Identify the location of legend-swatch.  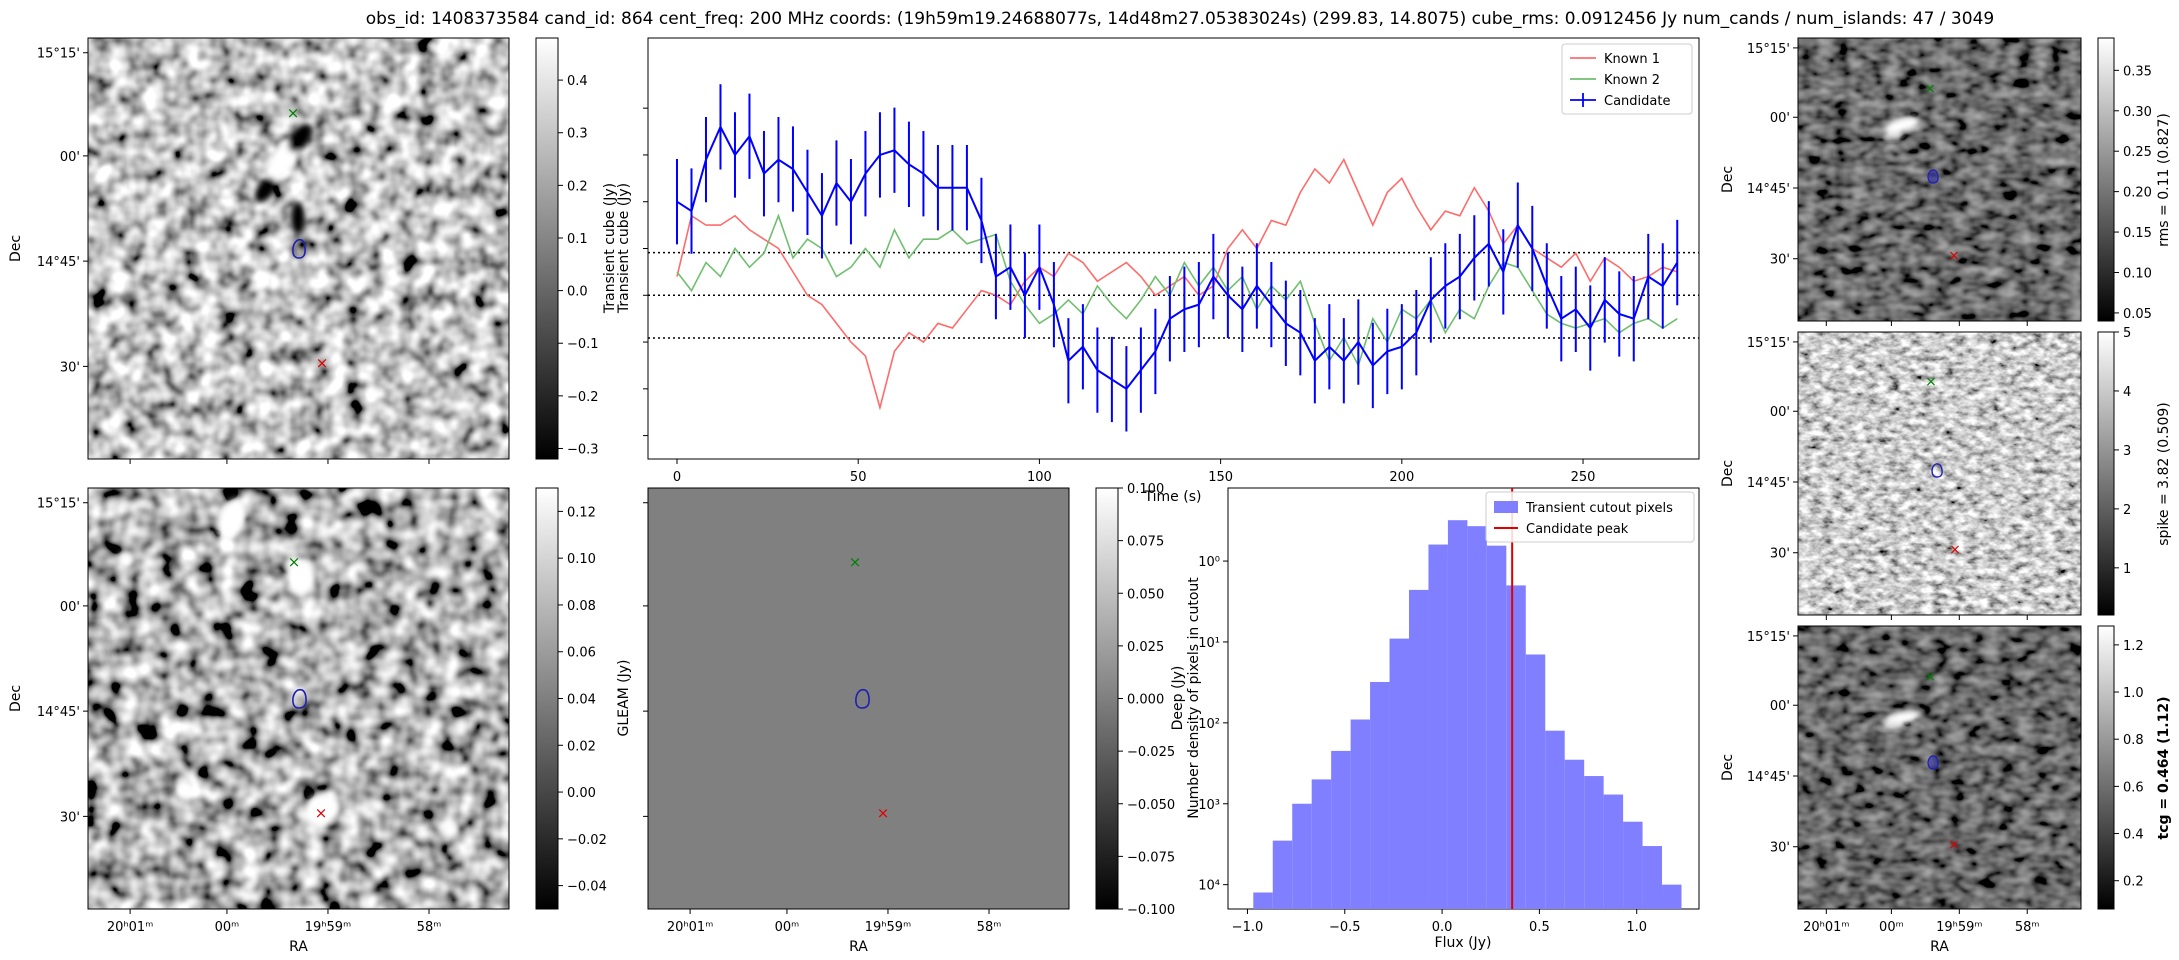
(1506, 507).